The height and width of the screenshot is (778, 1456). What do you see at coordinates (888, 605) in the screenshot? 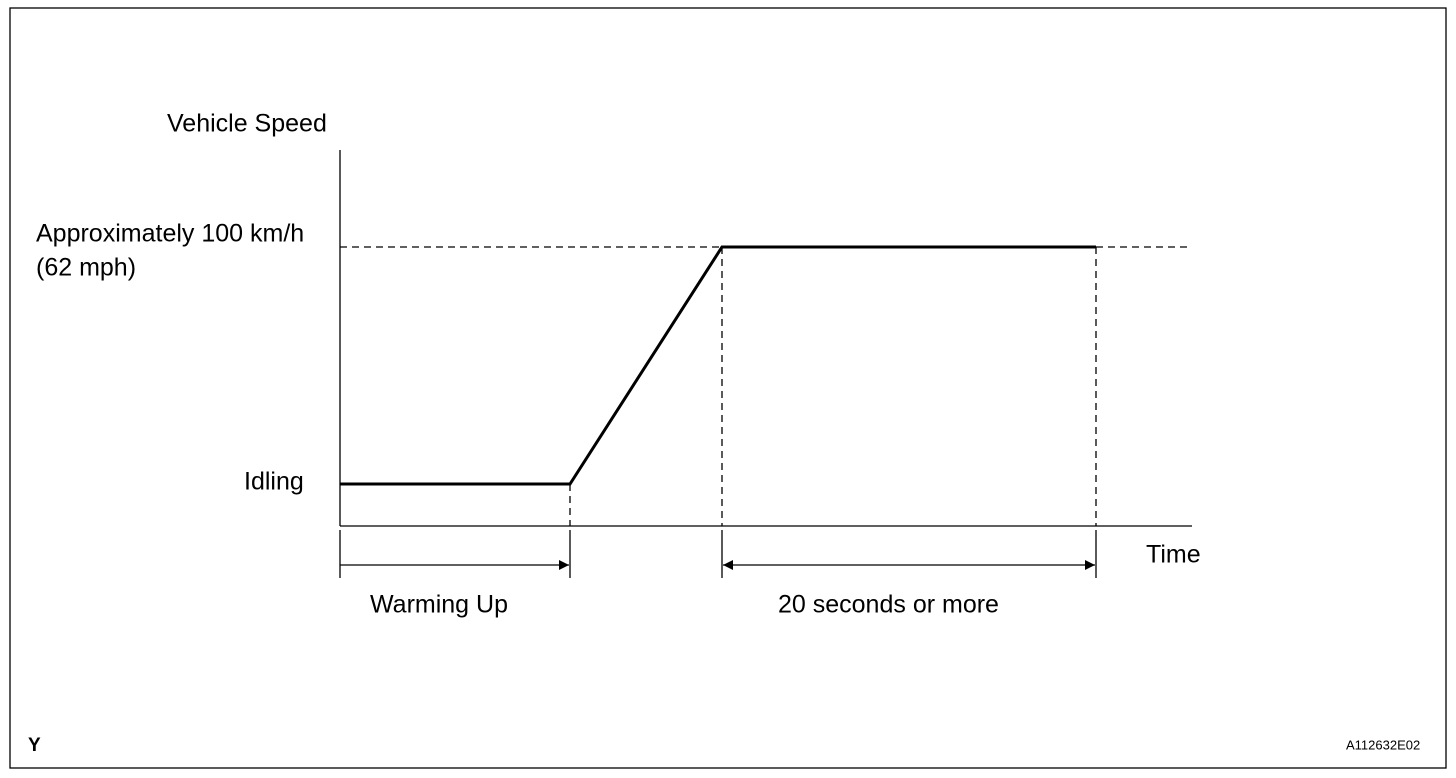
I see `phase-label: 20 seconds or more` at bounding box center [888, 605].